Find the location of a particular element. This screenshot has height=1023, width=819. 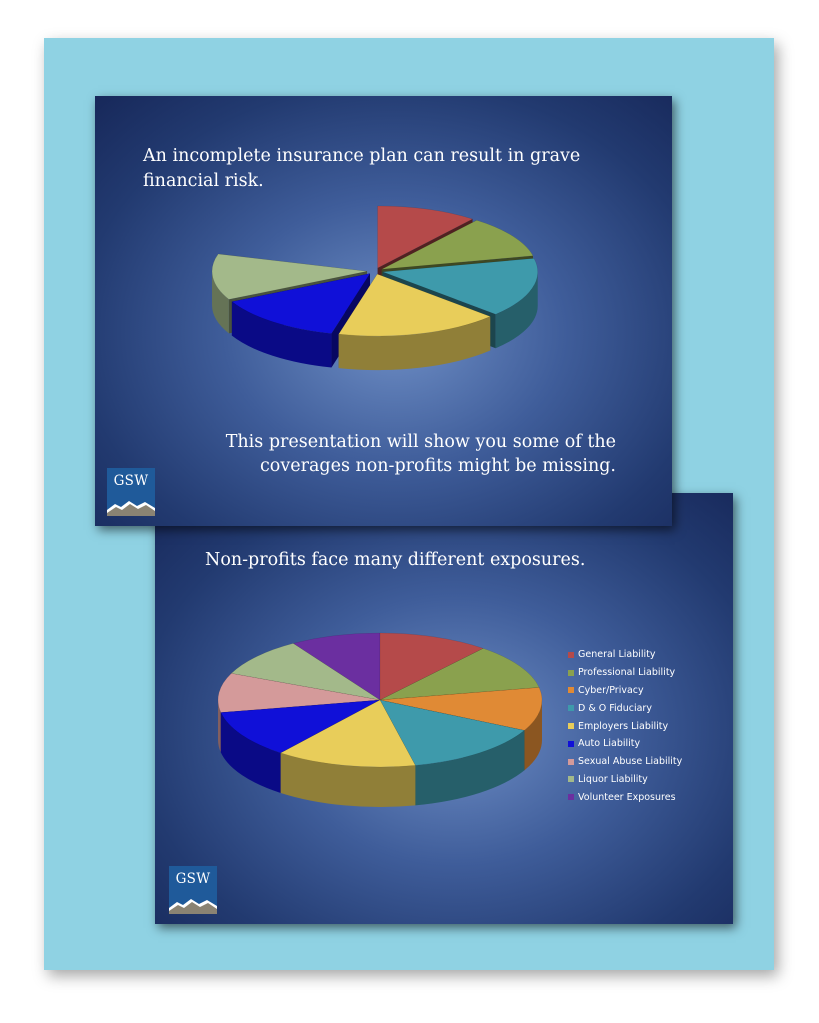

exploded-pie-chart is located at coordinates (374, 288).